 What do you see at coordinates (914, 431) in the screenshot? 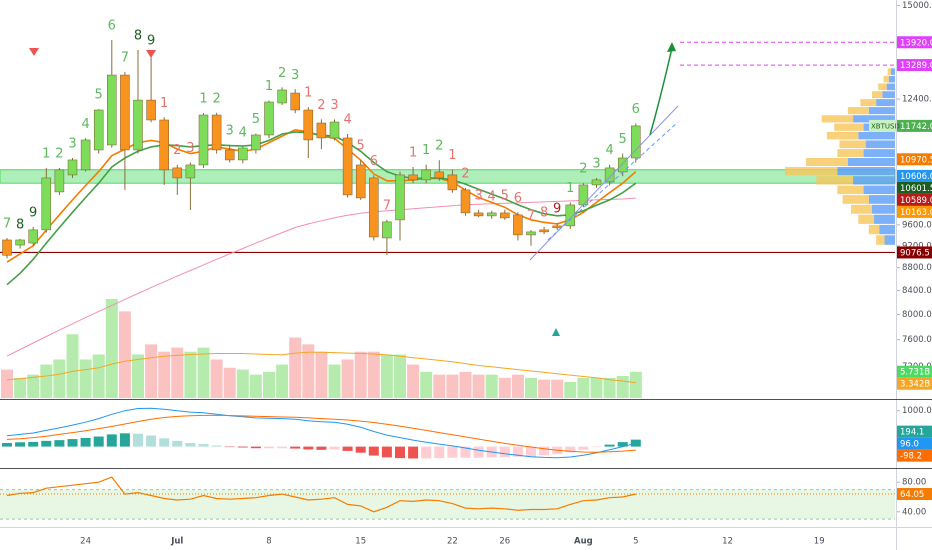
I see `macd-histogram-label-box` at bounding box center [914, 431].